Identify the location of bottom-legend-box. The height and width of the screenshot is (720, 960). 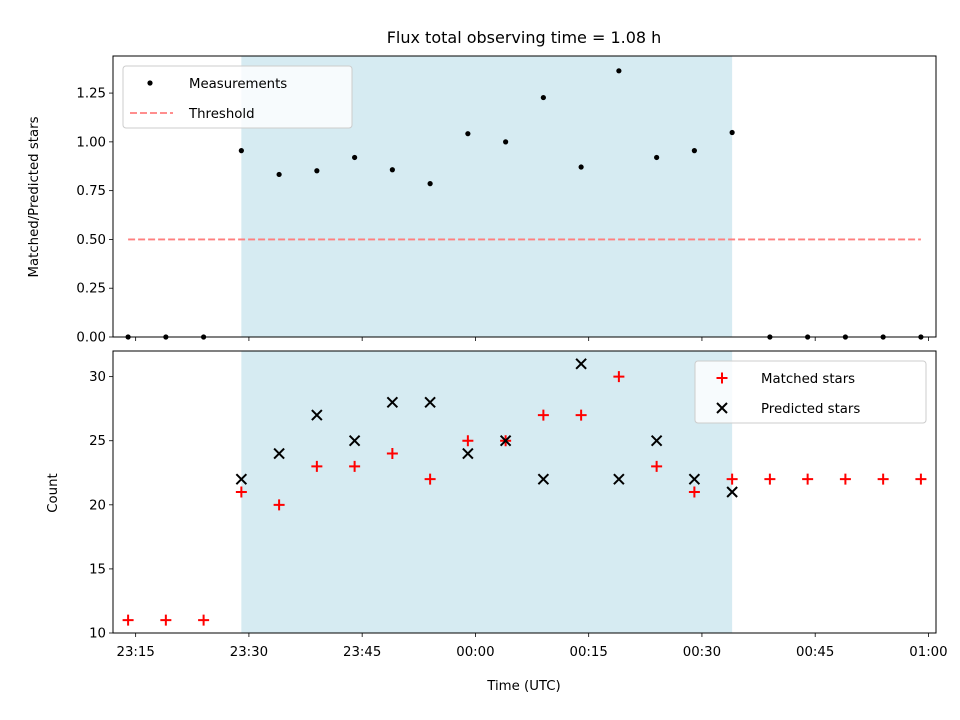
(810, 392).